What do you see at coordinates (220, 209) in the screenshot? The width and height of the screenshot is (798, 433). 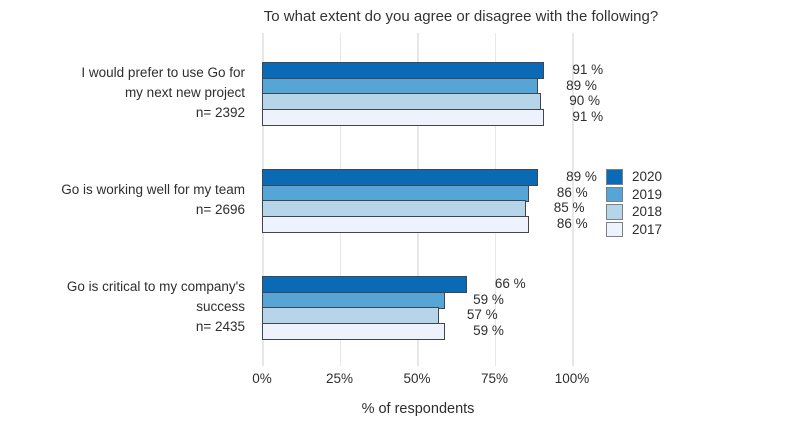 I see `category-label-line: n= 2696` at bounding box center [220, 209].